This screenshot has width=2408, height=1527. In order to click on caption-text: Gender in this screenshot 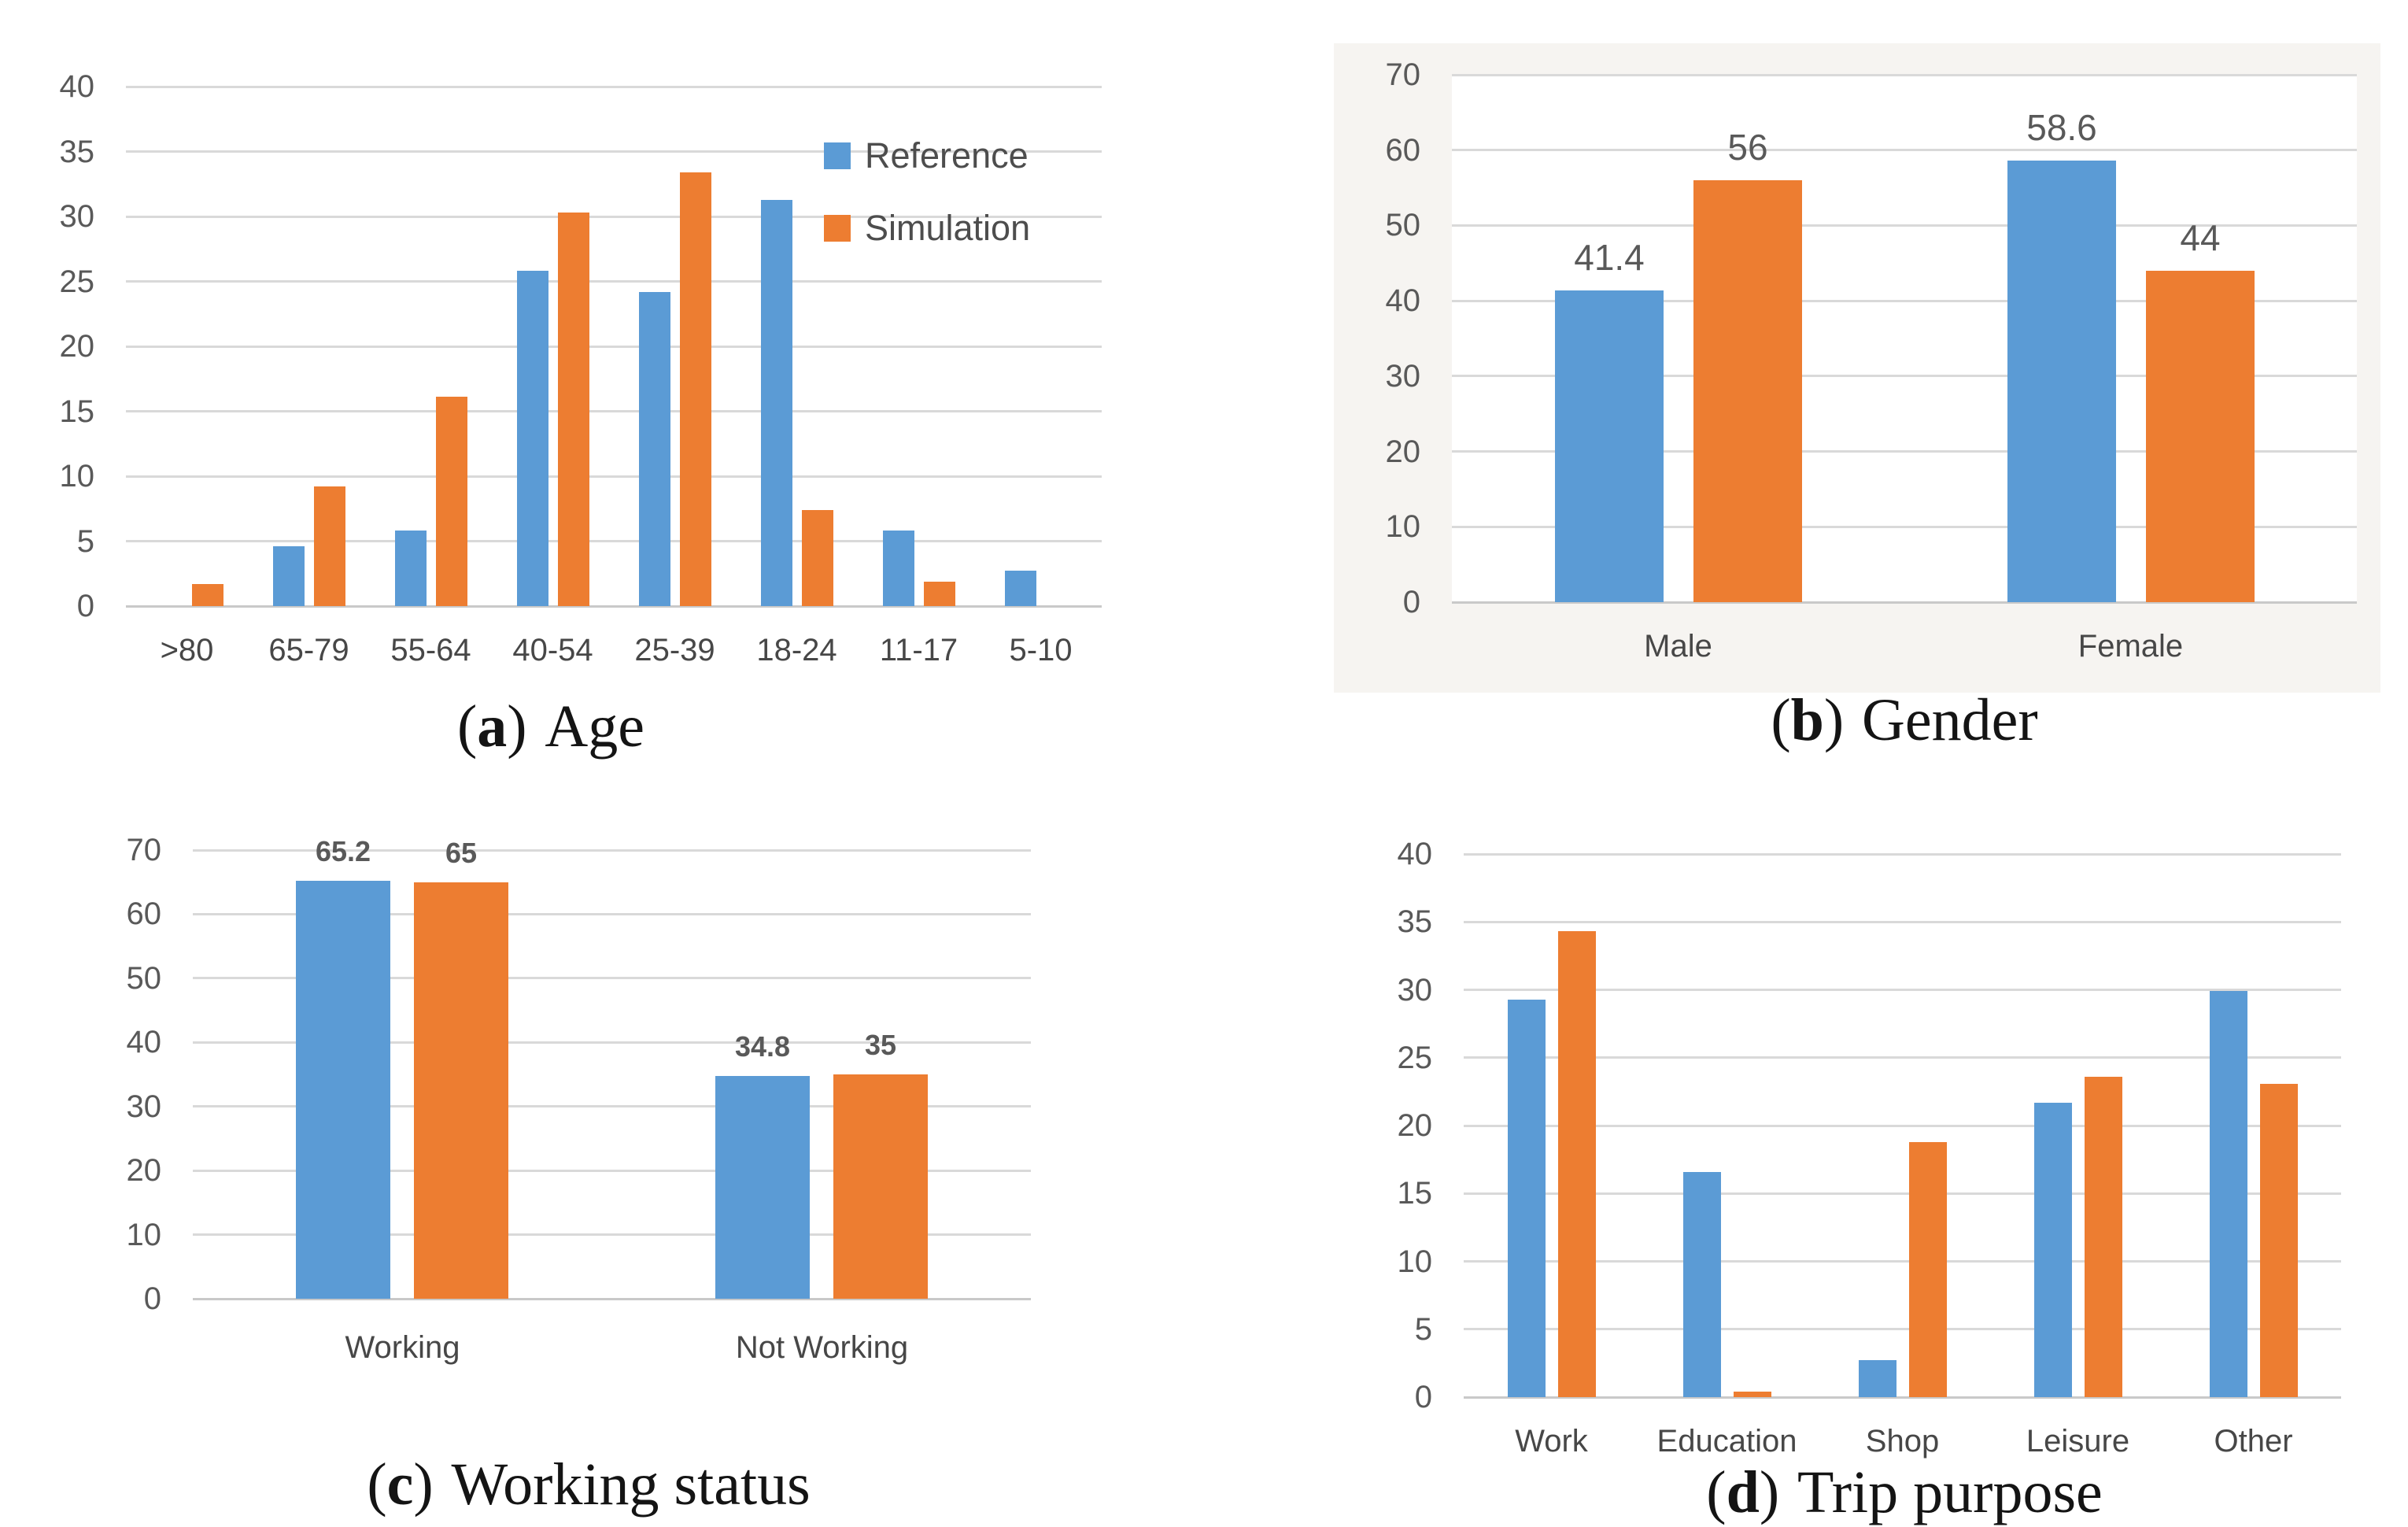, I will do `click(1950, 720)`.